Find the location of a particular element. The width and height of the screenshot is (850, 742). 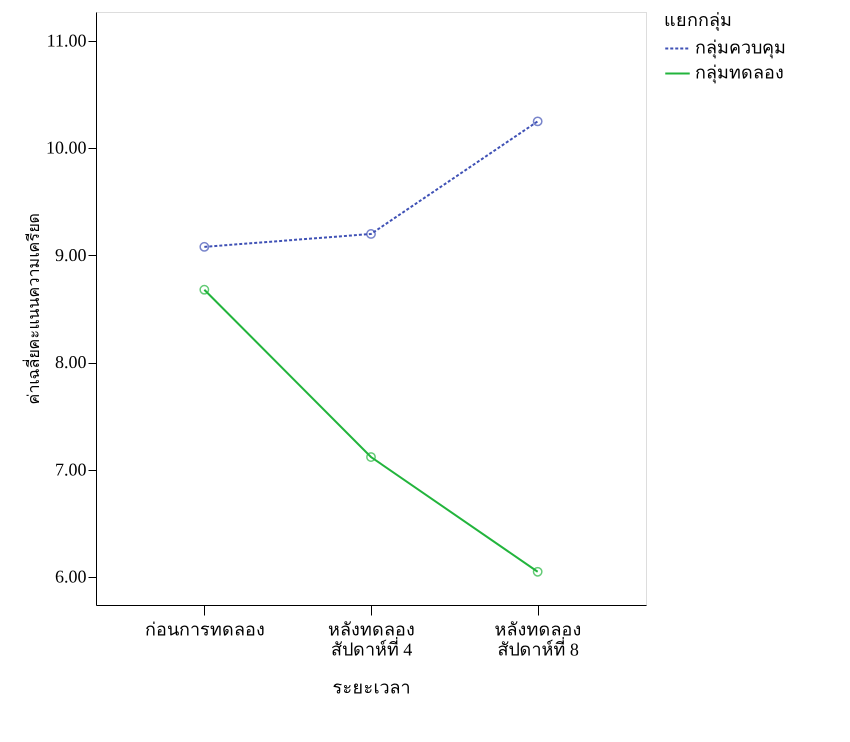

y-tick-label: 8.00 is located at coordinates (70, 362).